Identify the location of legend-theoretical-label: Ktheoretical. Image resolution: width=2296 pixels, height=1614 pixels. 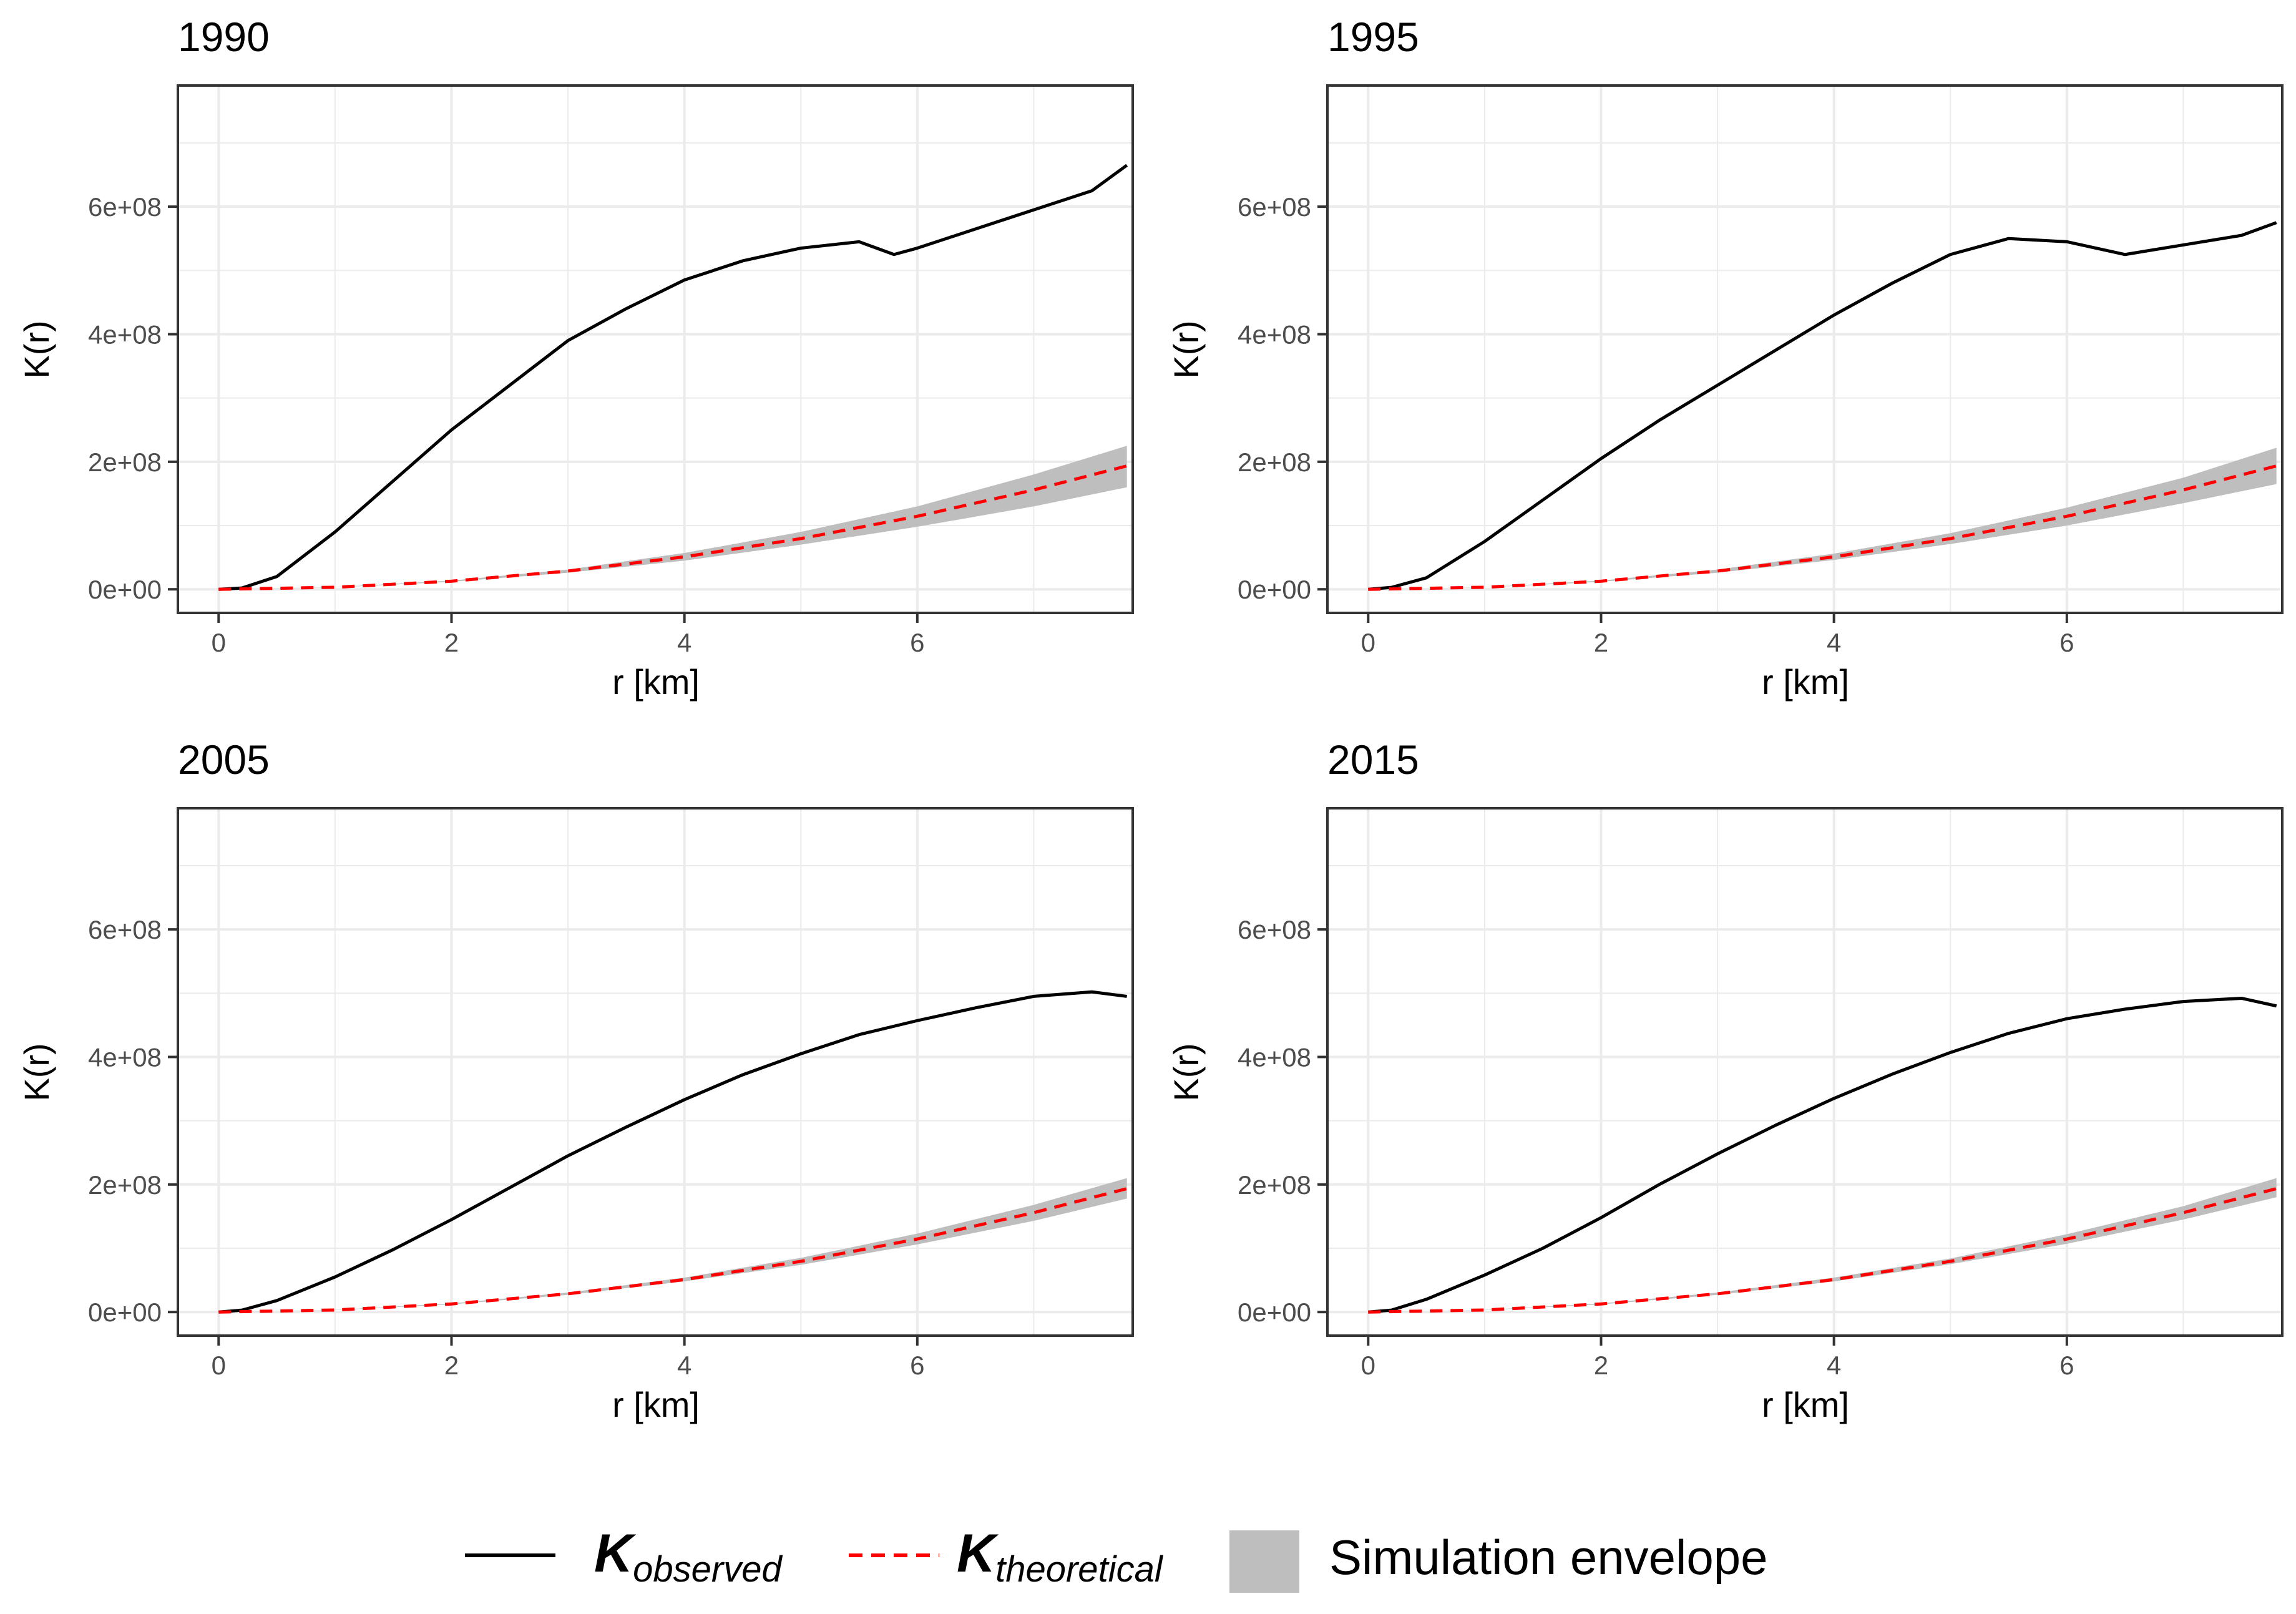
(1060, 1557).